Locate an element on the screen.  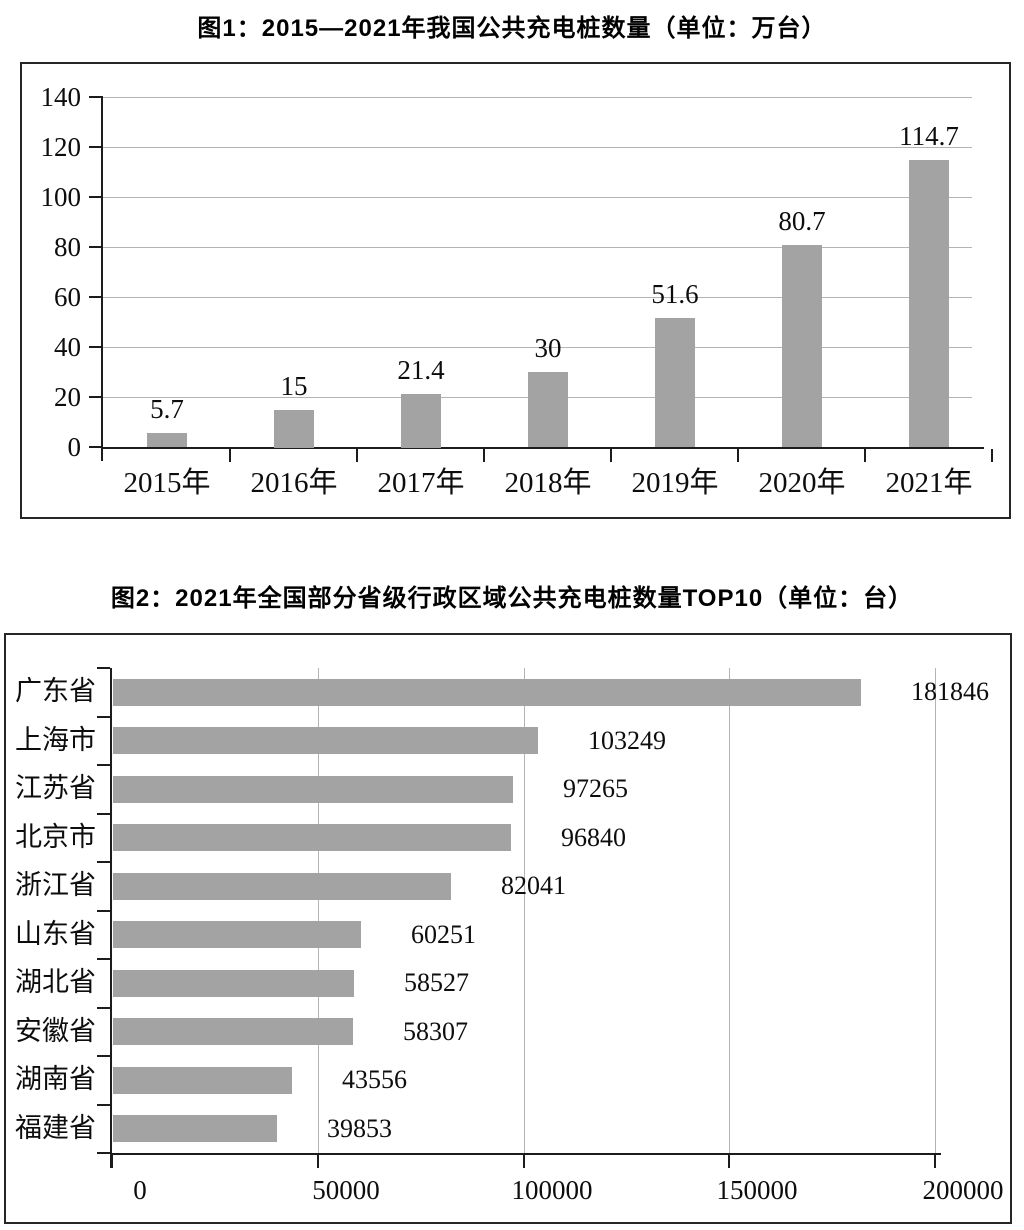
y-category-label: 上海市 is located at coordinates (55, 740).